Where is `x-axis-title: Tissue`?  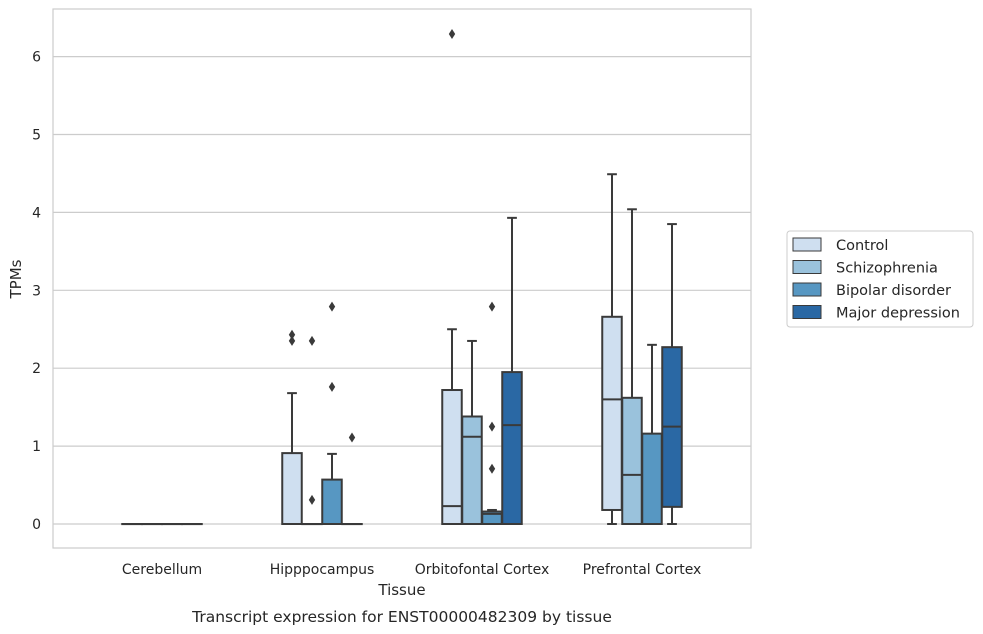
x-axis-title: Tissue is located at coordinates (401, 590).